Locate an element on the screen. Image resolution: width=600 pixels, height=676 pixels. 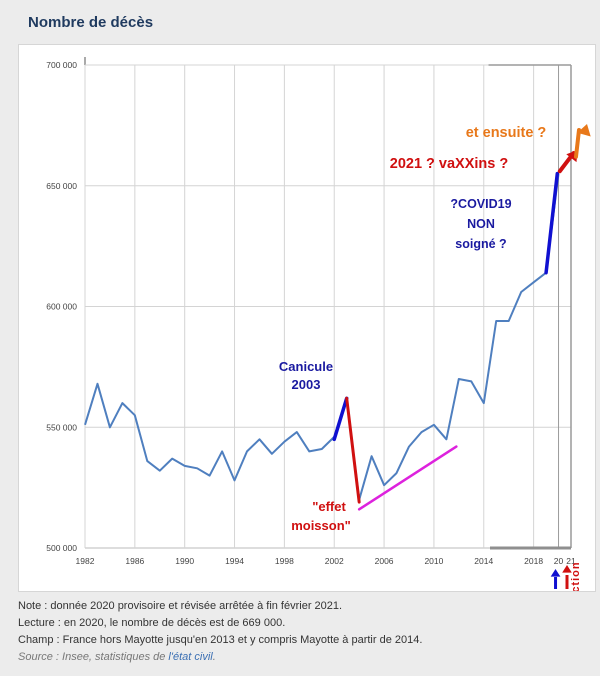
x-tick-label: 1982 is located at coordinates (85, 561).